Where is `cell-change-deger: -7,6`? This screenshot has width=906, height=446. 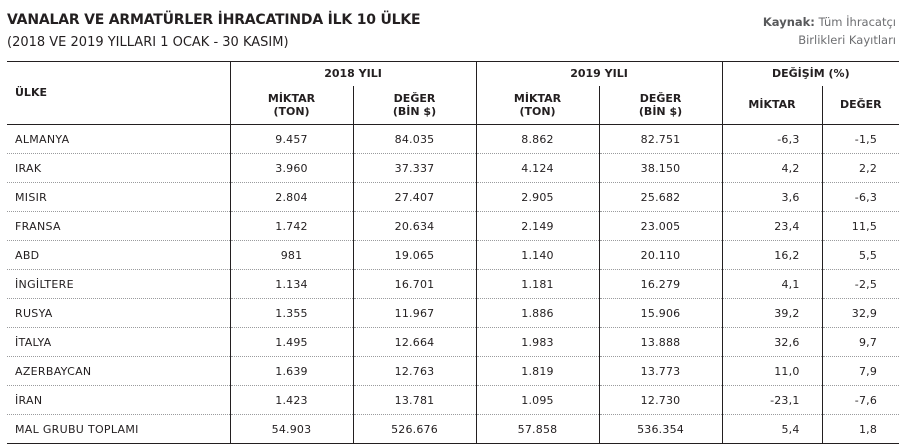
cell-change-deger: -7,6 is located at coordinates (860, 400).